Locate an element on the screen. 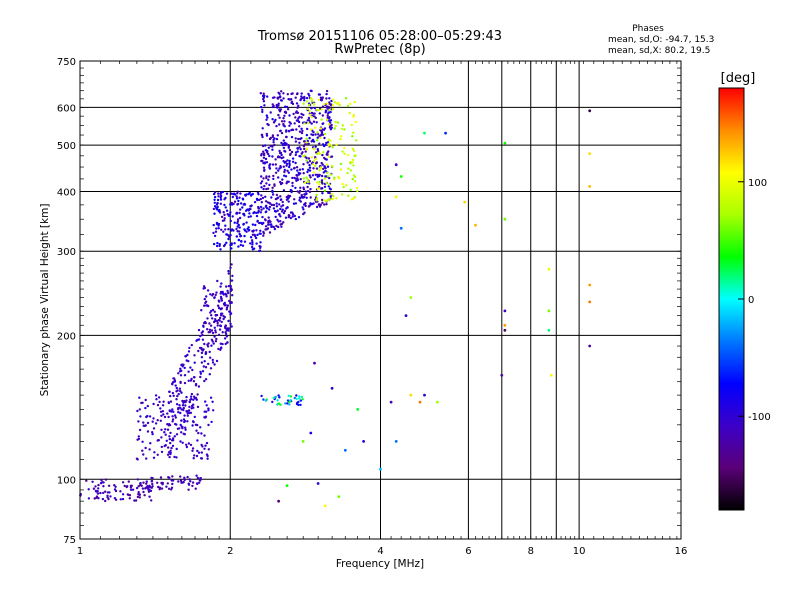 The height and width of the screenshot is (600, 800). colorbar: [deg] 100 0 -100 is located at coordinates (744, 291).